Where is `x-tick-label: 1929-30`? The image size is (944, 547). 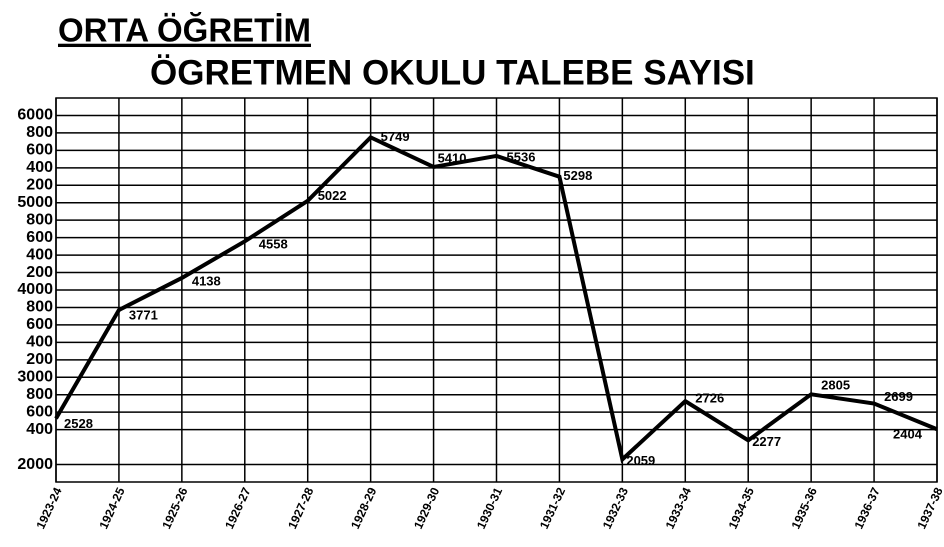
x-tick-label: 1929-30 is located at coordinates (426, 508).